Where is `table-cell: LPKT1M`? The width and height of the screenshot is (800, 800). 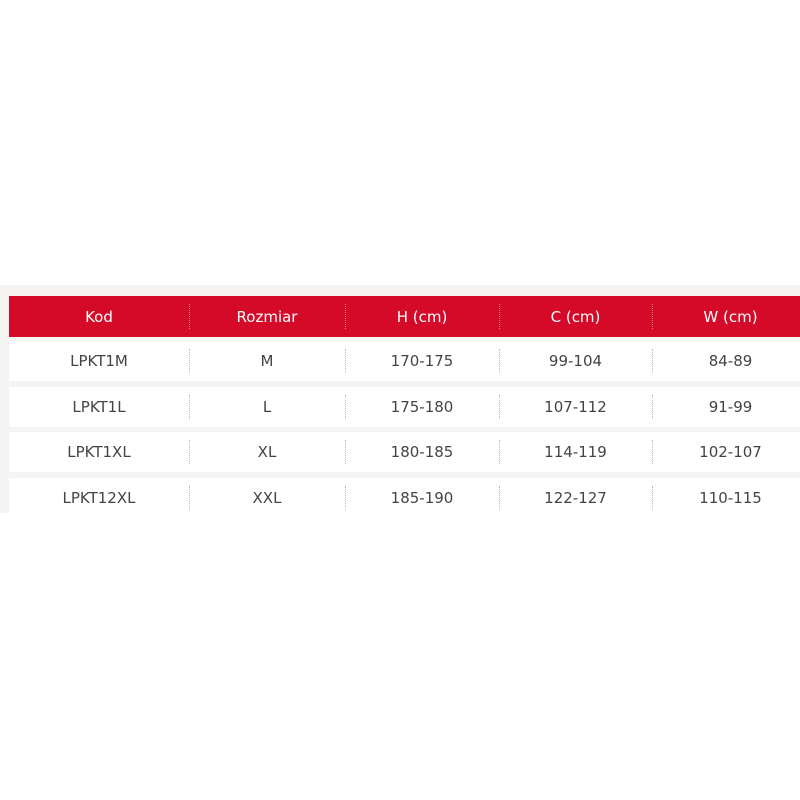 table-cell: LPKT1M is located at coordinates (99, 361).